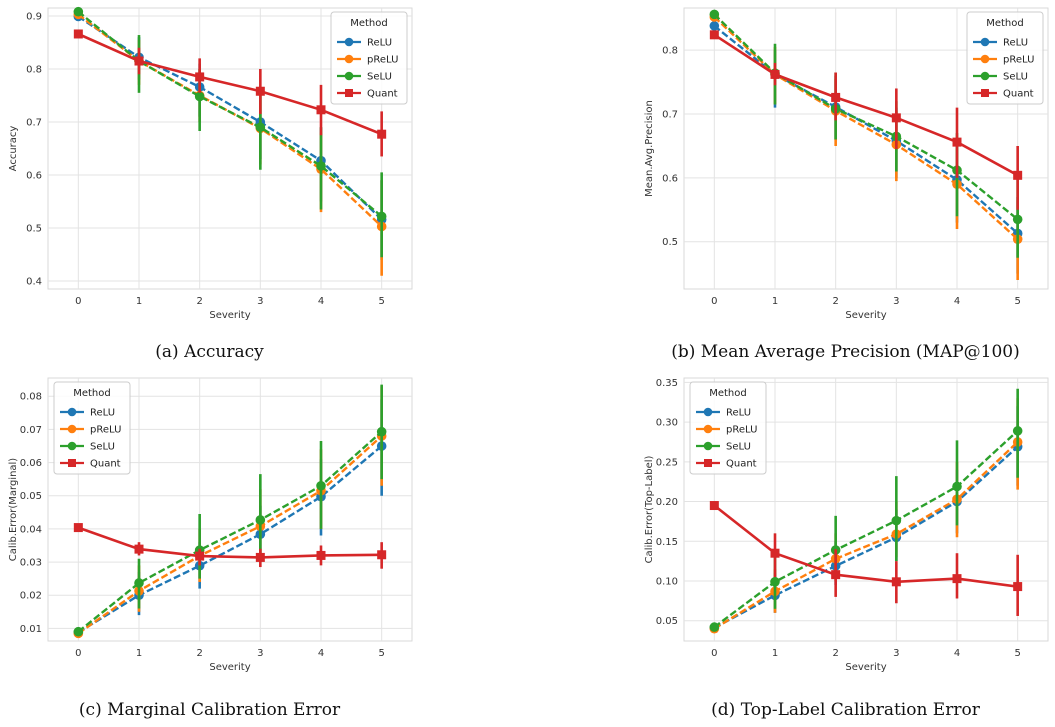  Describe the element at coordinates (34, 229) in the screenshot. I see `y-tick-label: 0.5` at that location.